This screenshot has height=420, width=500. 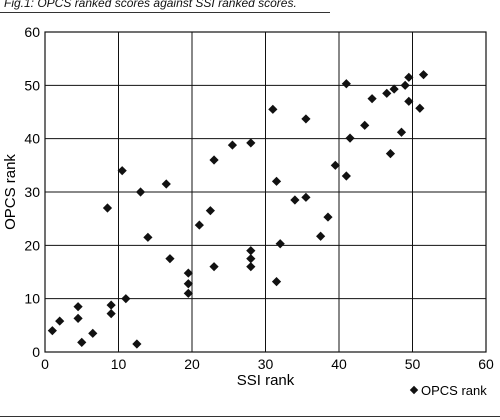 What do you see at coordinates (266, 380) in the screenshot?
I see `x-axis-label: SSI rank` at bounding box center [266, 380].